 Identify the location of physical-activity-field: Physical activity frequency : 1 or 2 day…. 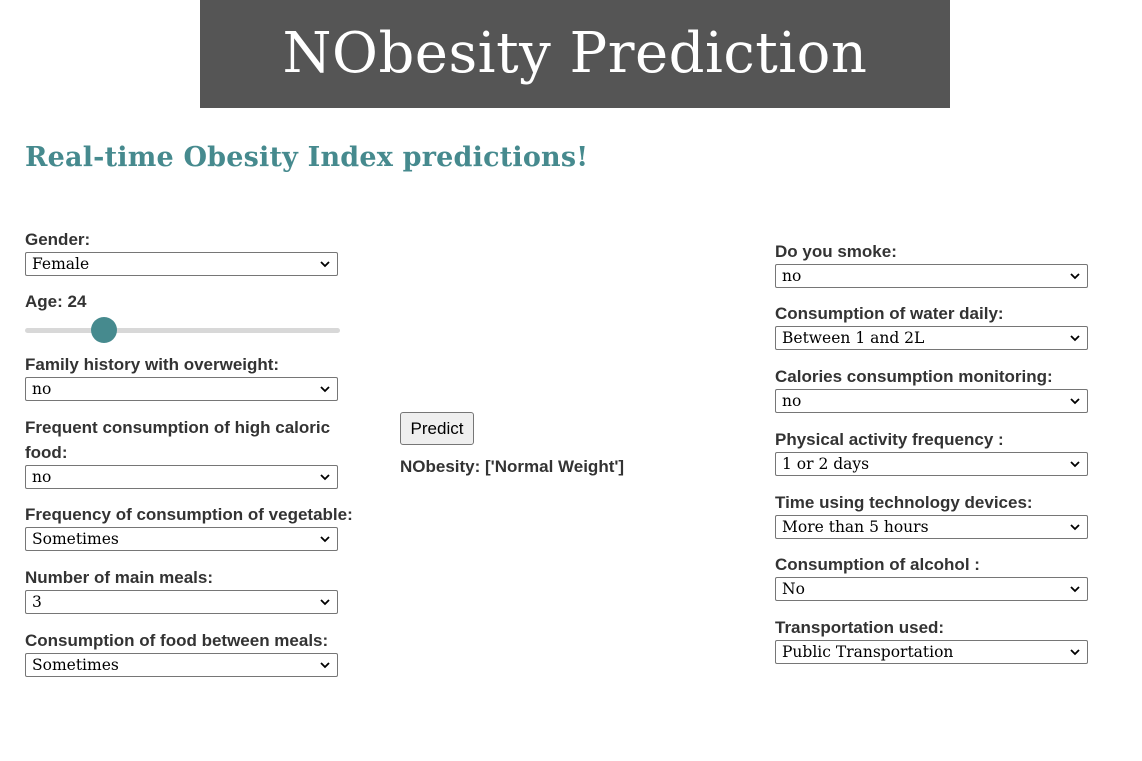
(931, 451).